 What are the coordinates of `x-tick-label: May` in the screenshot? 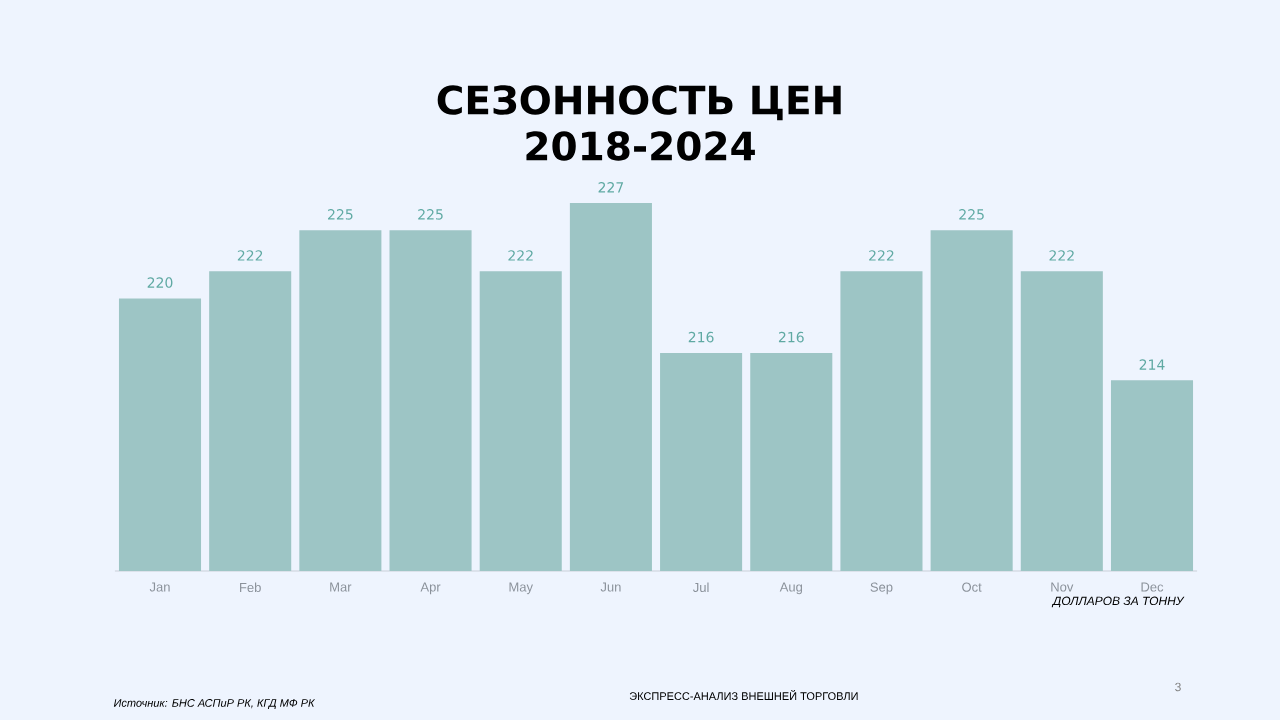 It's located at (521, 588).